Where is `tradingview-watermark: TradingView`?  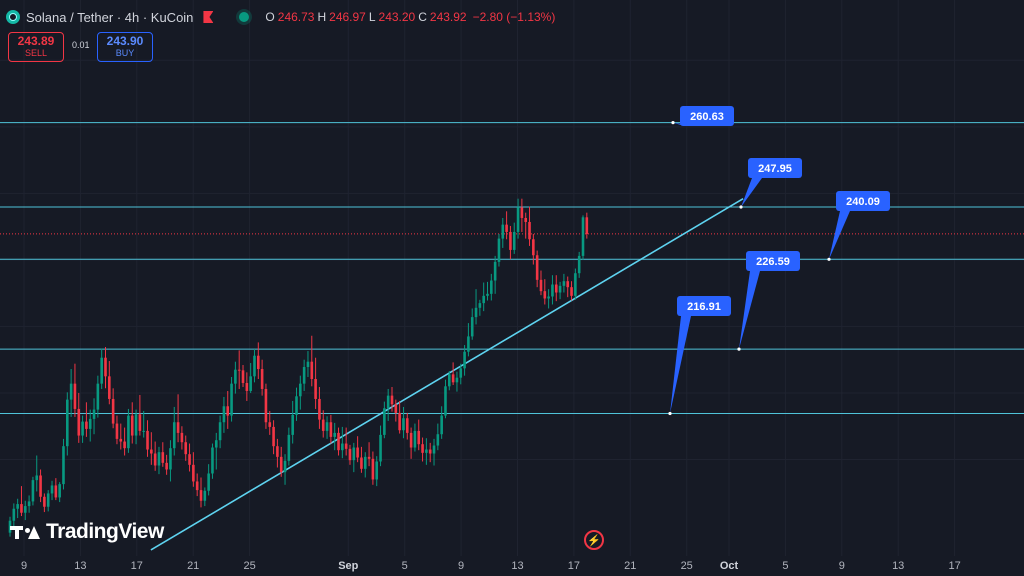
tradingview-watermark: TradingView is located at coordinates (87, 532).